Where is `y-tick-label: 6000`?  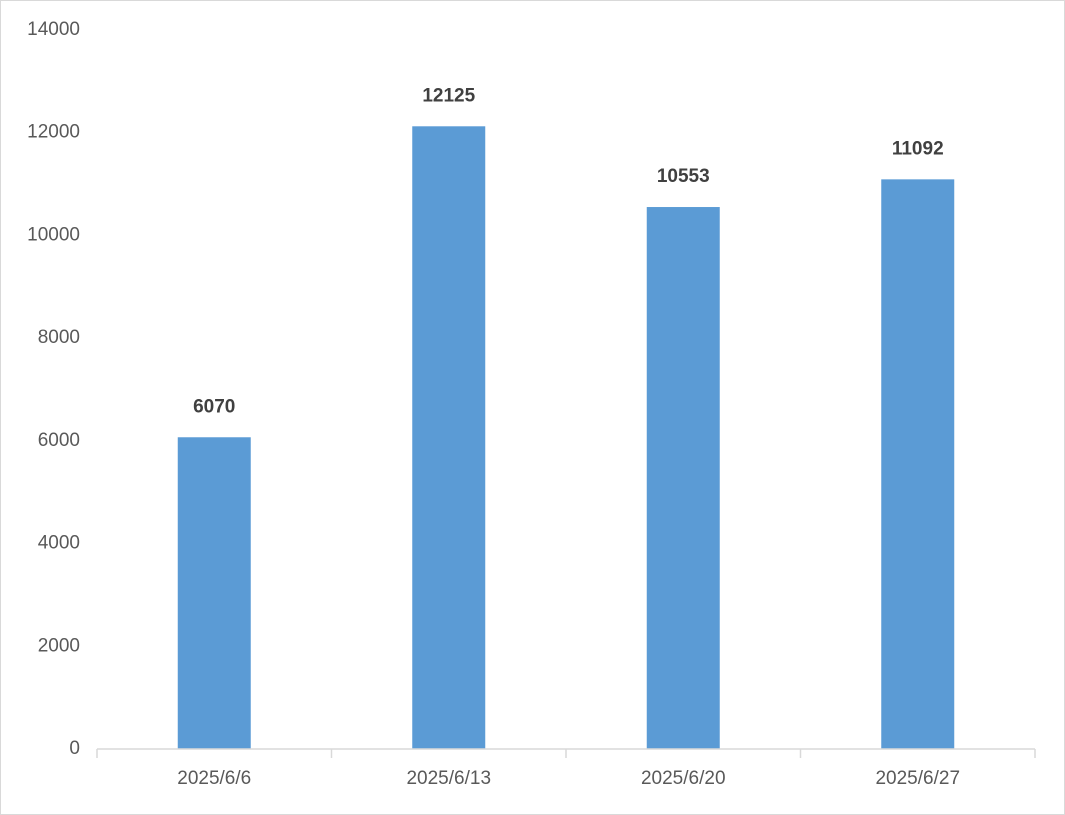 y-tick-label: 6000 is located at coordinates (59, 440).